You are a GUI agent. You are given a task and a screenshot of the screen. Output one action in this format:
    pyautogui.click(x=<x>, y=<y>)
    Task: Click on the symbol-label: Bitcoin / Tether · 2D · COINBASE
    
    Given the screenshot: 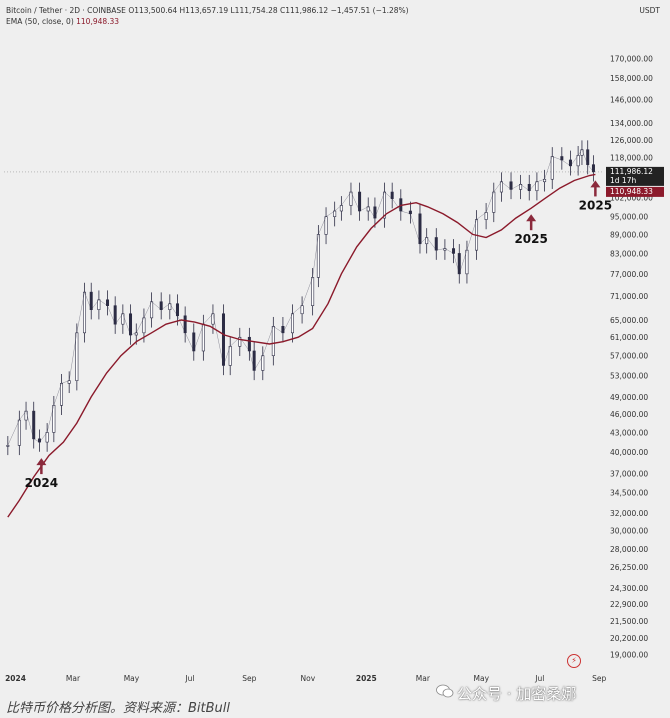 What is the action you would take?
    pyautogui.click(x=66, y=10)
    